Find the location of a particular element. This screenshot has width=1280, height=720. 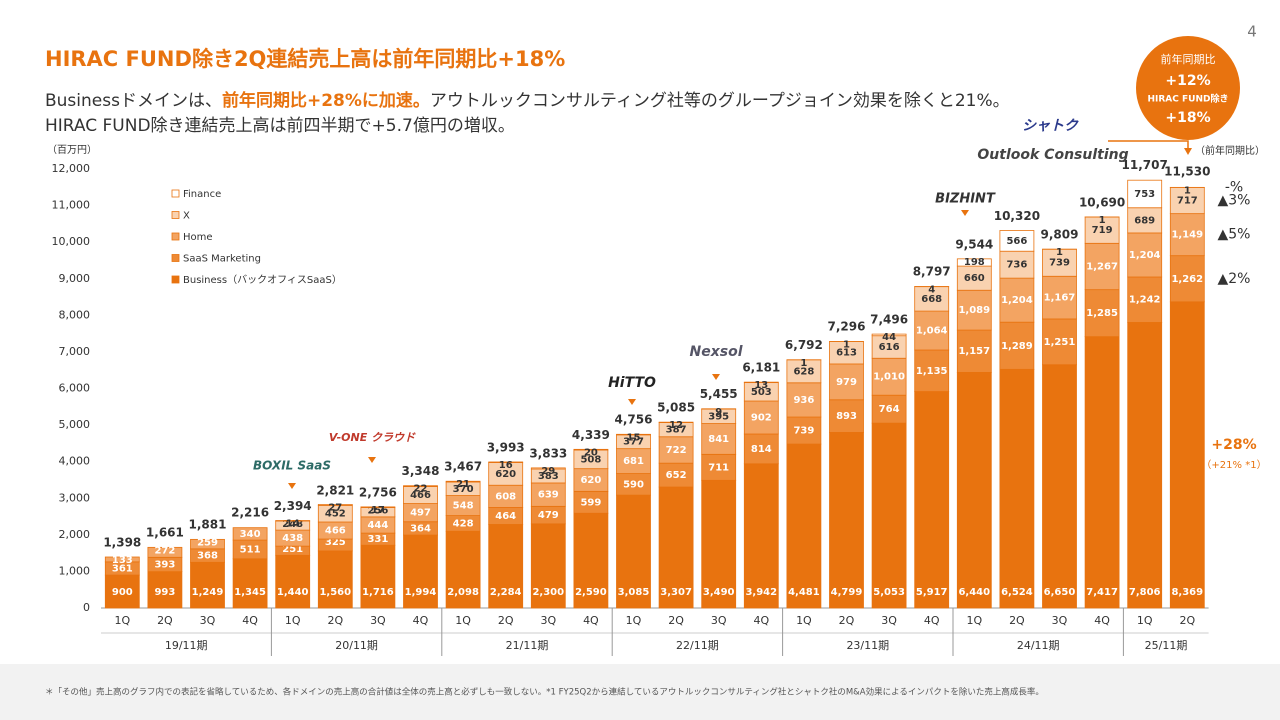

bar-value-label: 628 is located at coordinates (803, 371).